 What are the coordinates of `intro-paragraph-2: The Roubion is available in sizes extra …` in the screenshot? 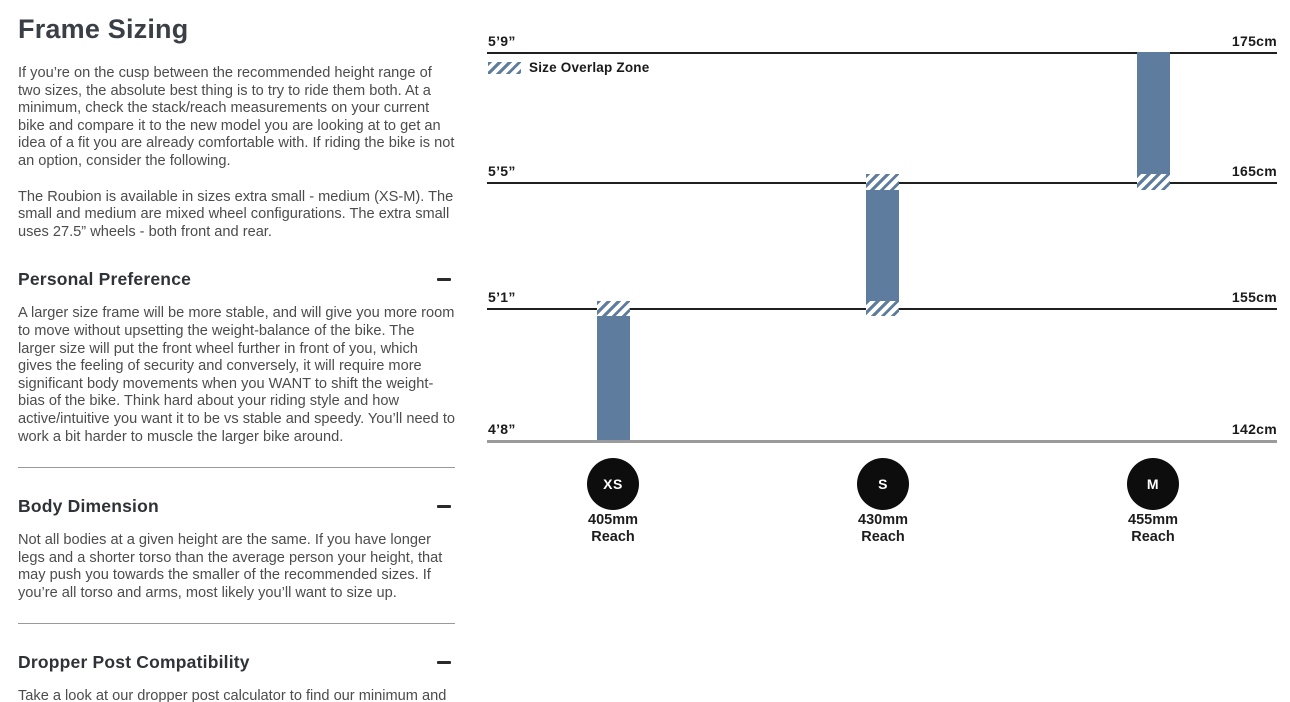 It's located at (236, 214).